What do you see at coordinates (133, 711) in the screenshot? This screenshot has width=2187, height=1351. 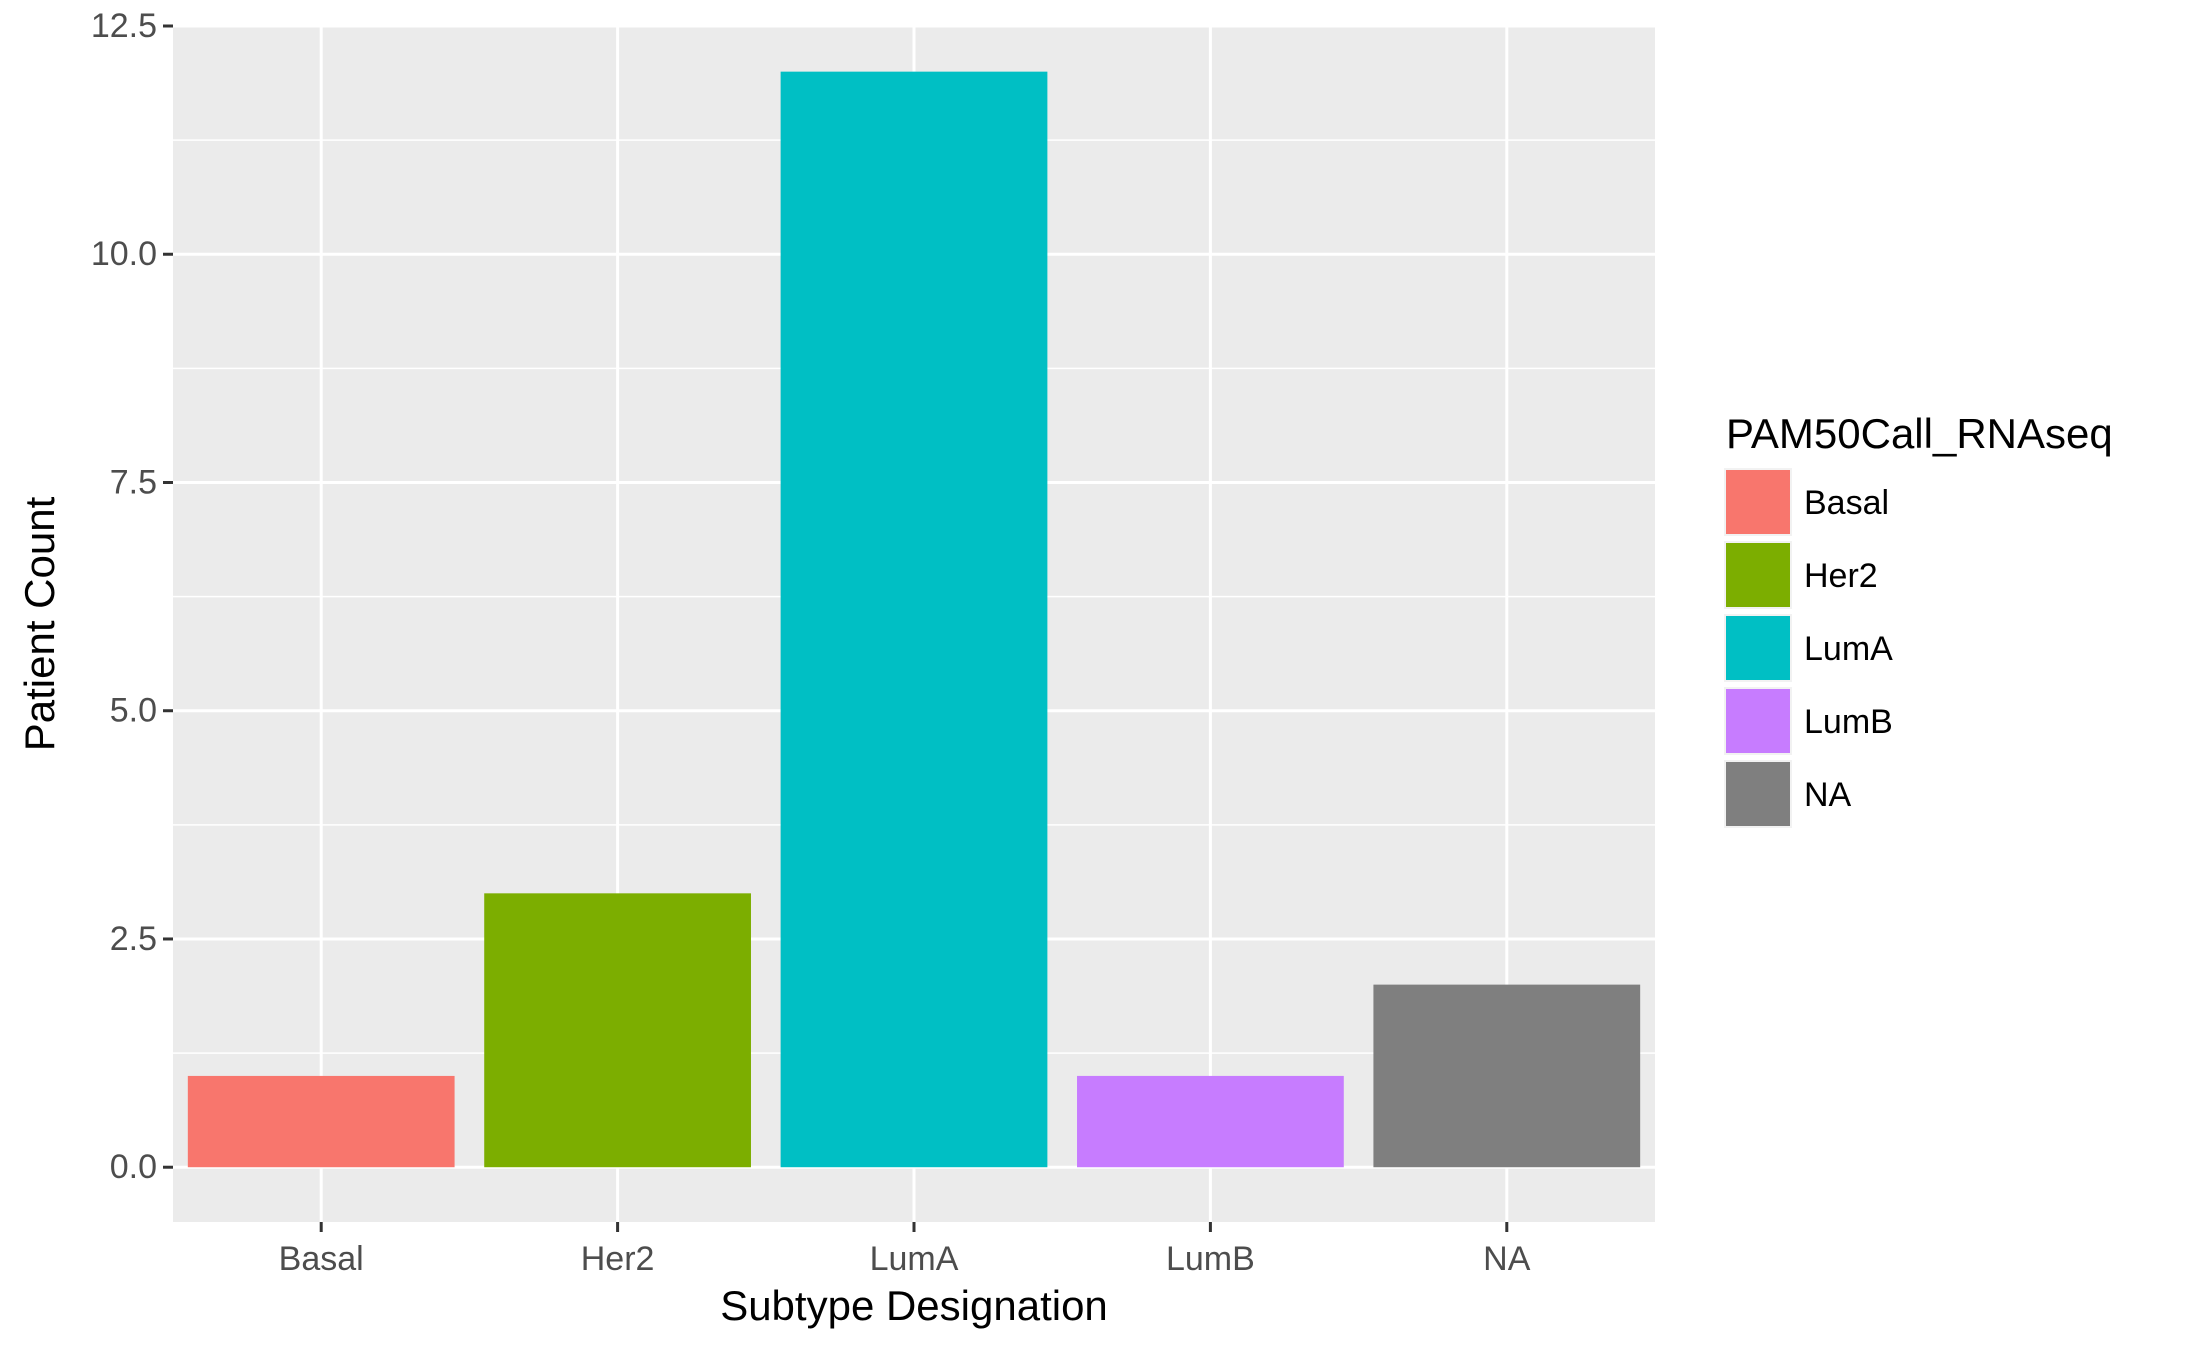 I see `y-tick-label: 5.0` at bounding box center [133, 711].